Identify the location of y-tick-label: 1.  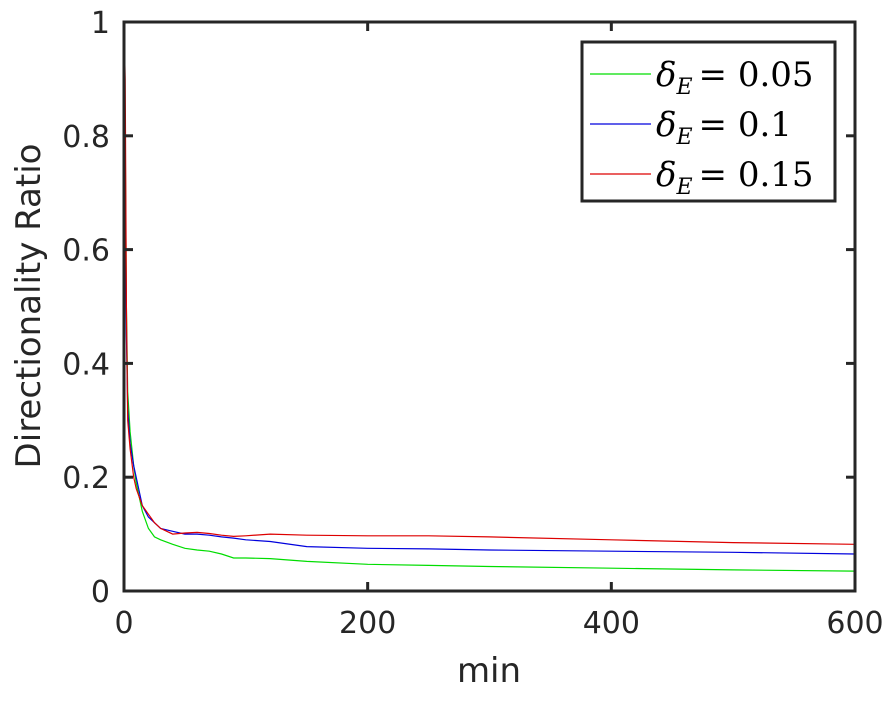
(100, 23).